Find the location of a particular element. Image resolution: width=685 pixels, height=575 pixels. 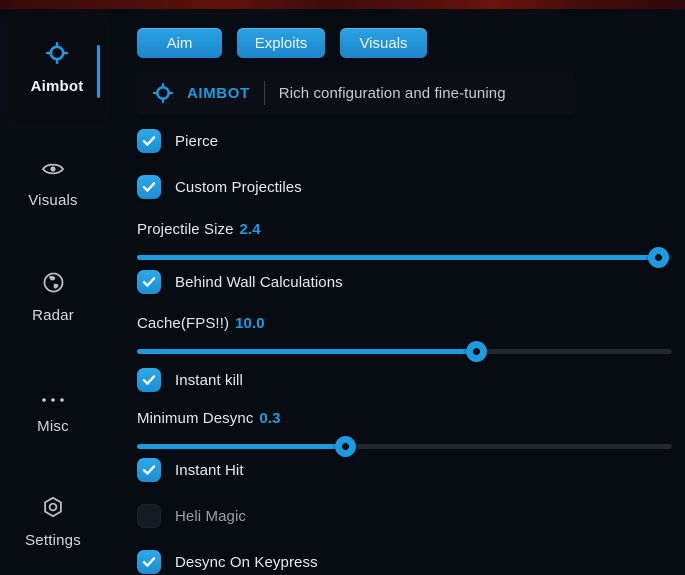

sidebar-item-settings: Settings is located at coordinates (53, 522).